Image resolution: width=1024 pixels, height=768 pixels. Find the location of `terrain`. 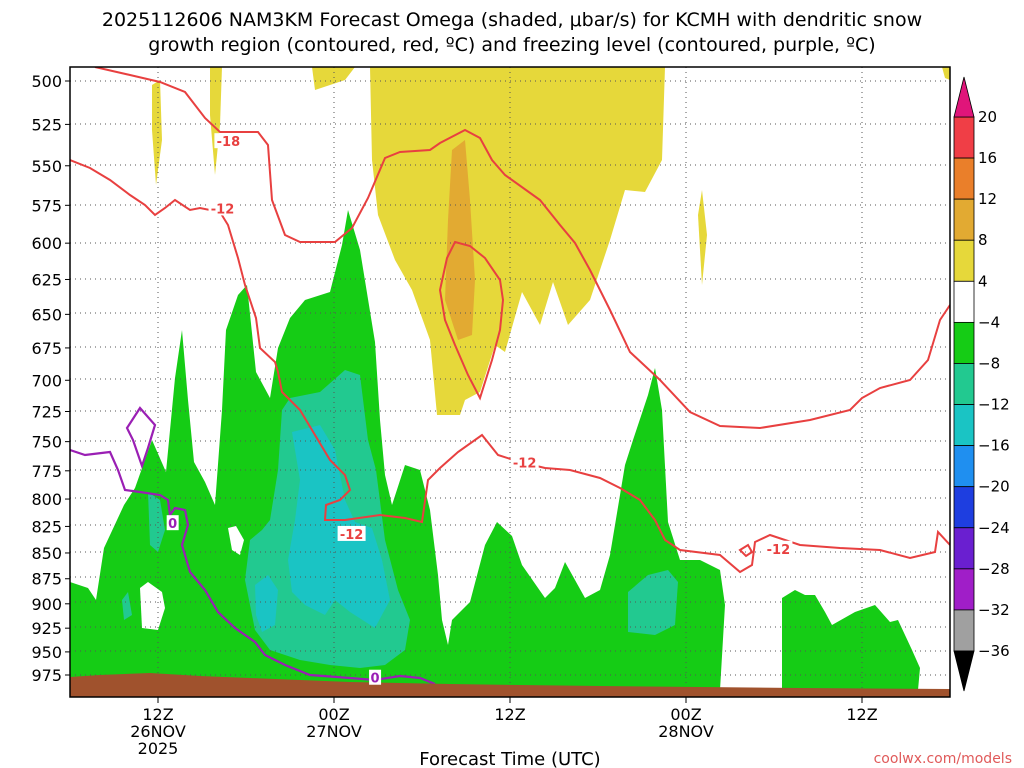

terrain is located at coordinates (510, 685).